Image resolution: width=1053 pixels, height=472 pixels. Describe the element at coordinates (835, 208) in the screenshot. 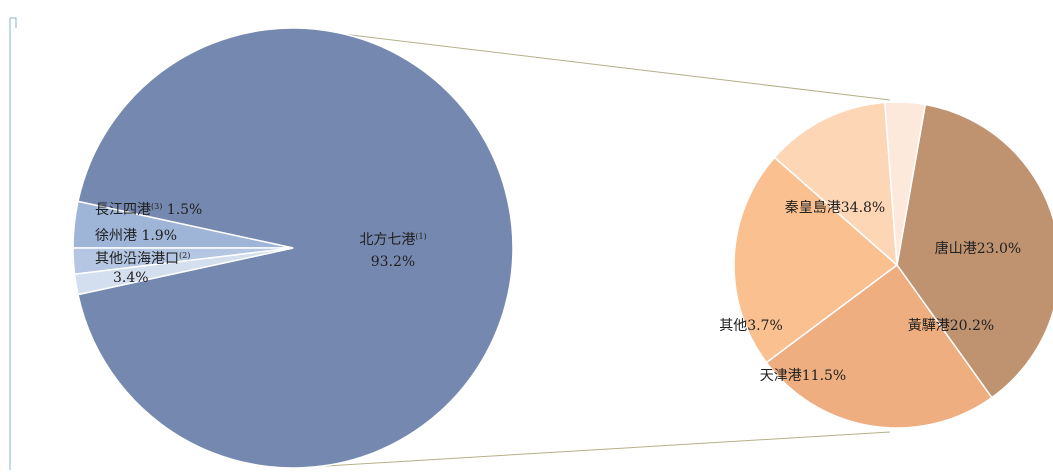

I see `breakdown-label-0: 秦皇島港34.8%` at that location.